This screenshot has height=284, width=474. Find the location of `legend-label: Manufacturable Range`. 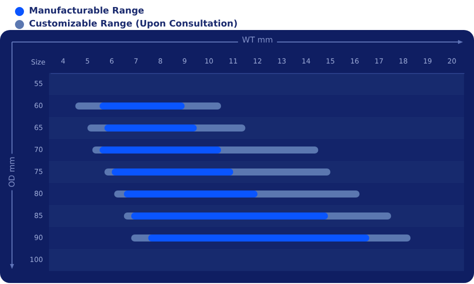

legend-label: Manufacturable Range is located at coordinates (86, 11).